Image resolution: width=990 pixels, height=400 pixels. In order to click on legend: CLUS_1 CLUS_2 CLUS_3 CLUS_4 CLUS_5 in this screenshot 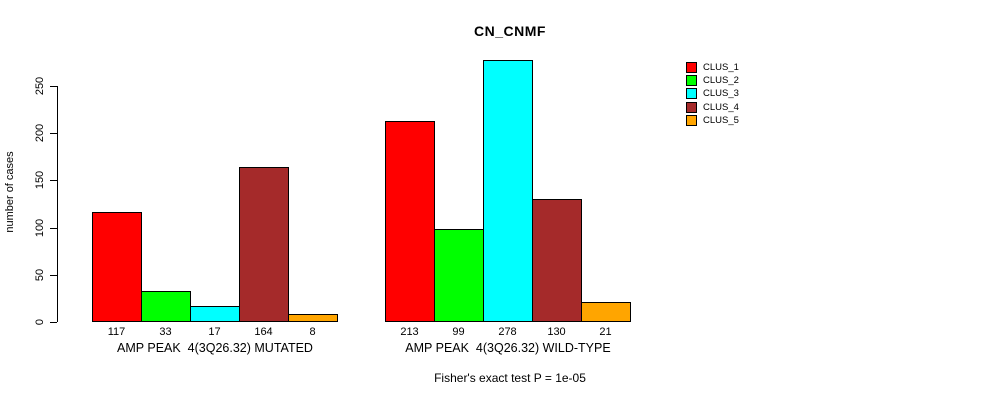, I will do `click(712, 94)`.